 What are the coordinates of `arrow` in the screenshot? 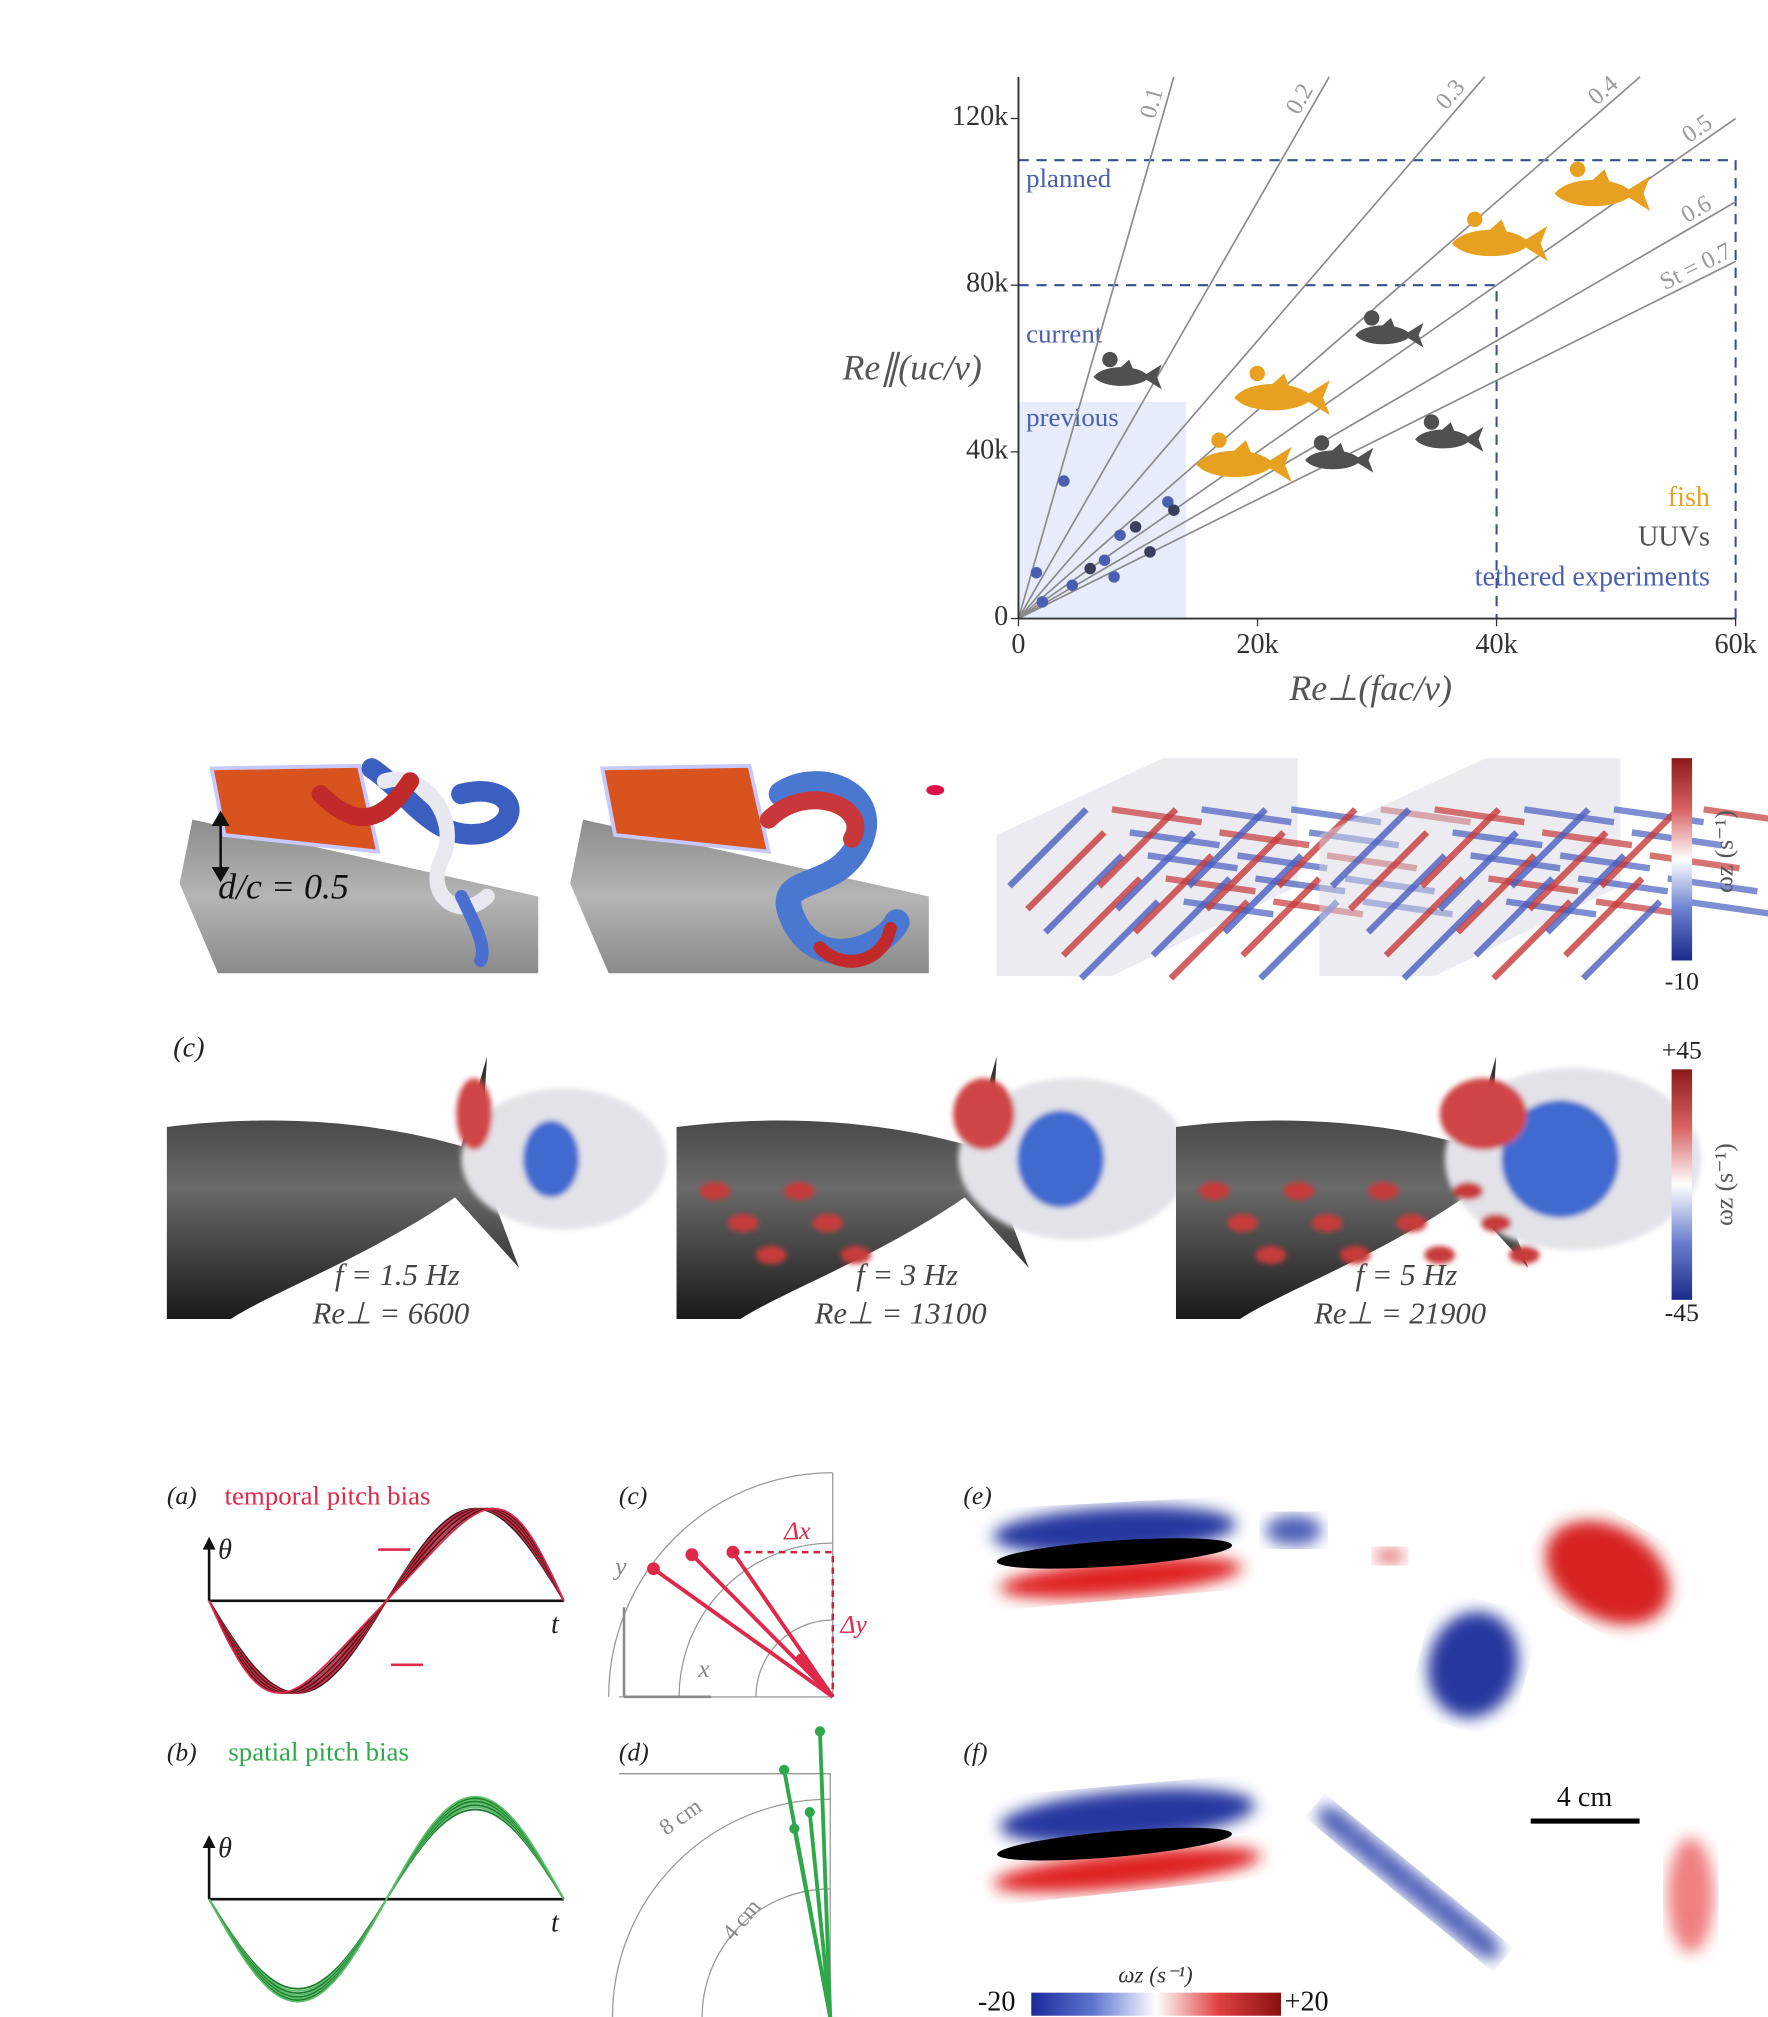 It's located at (400, 1607).